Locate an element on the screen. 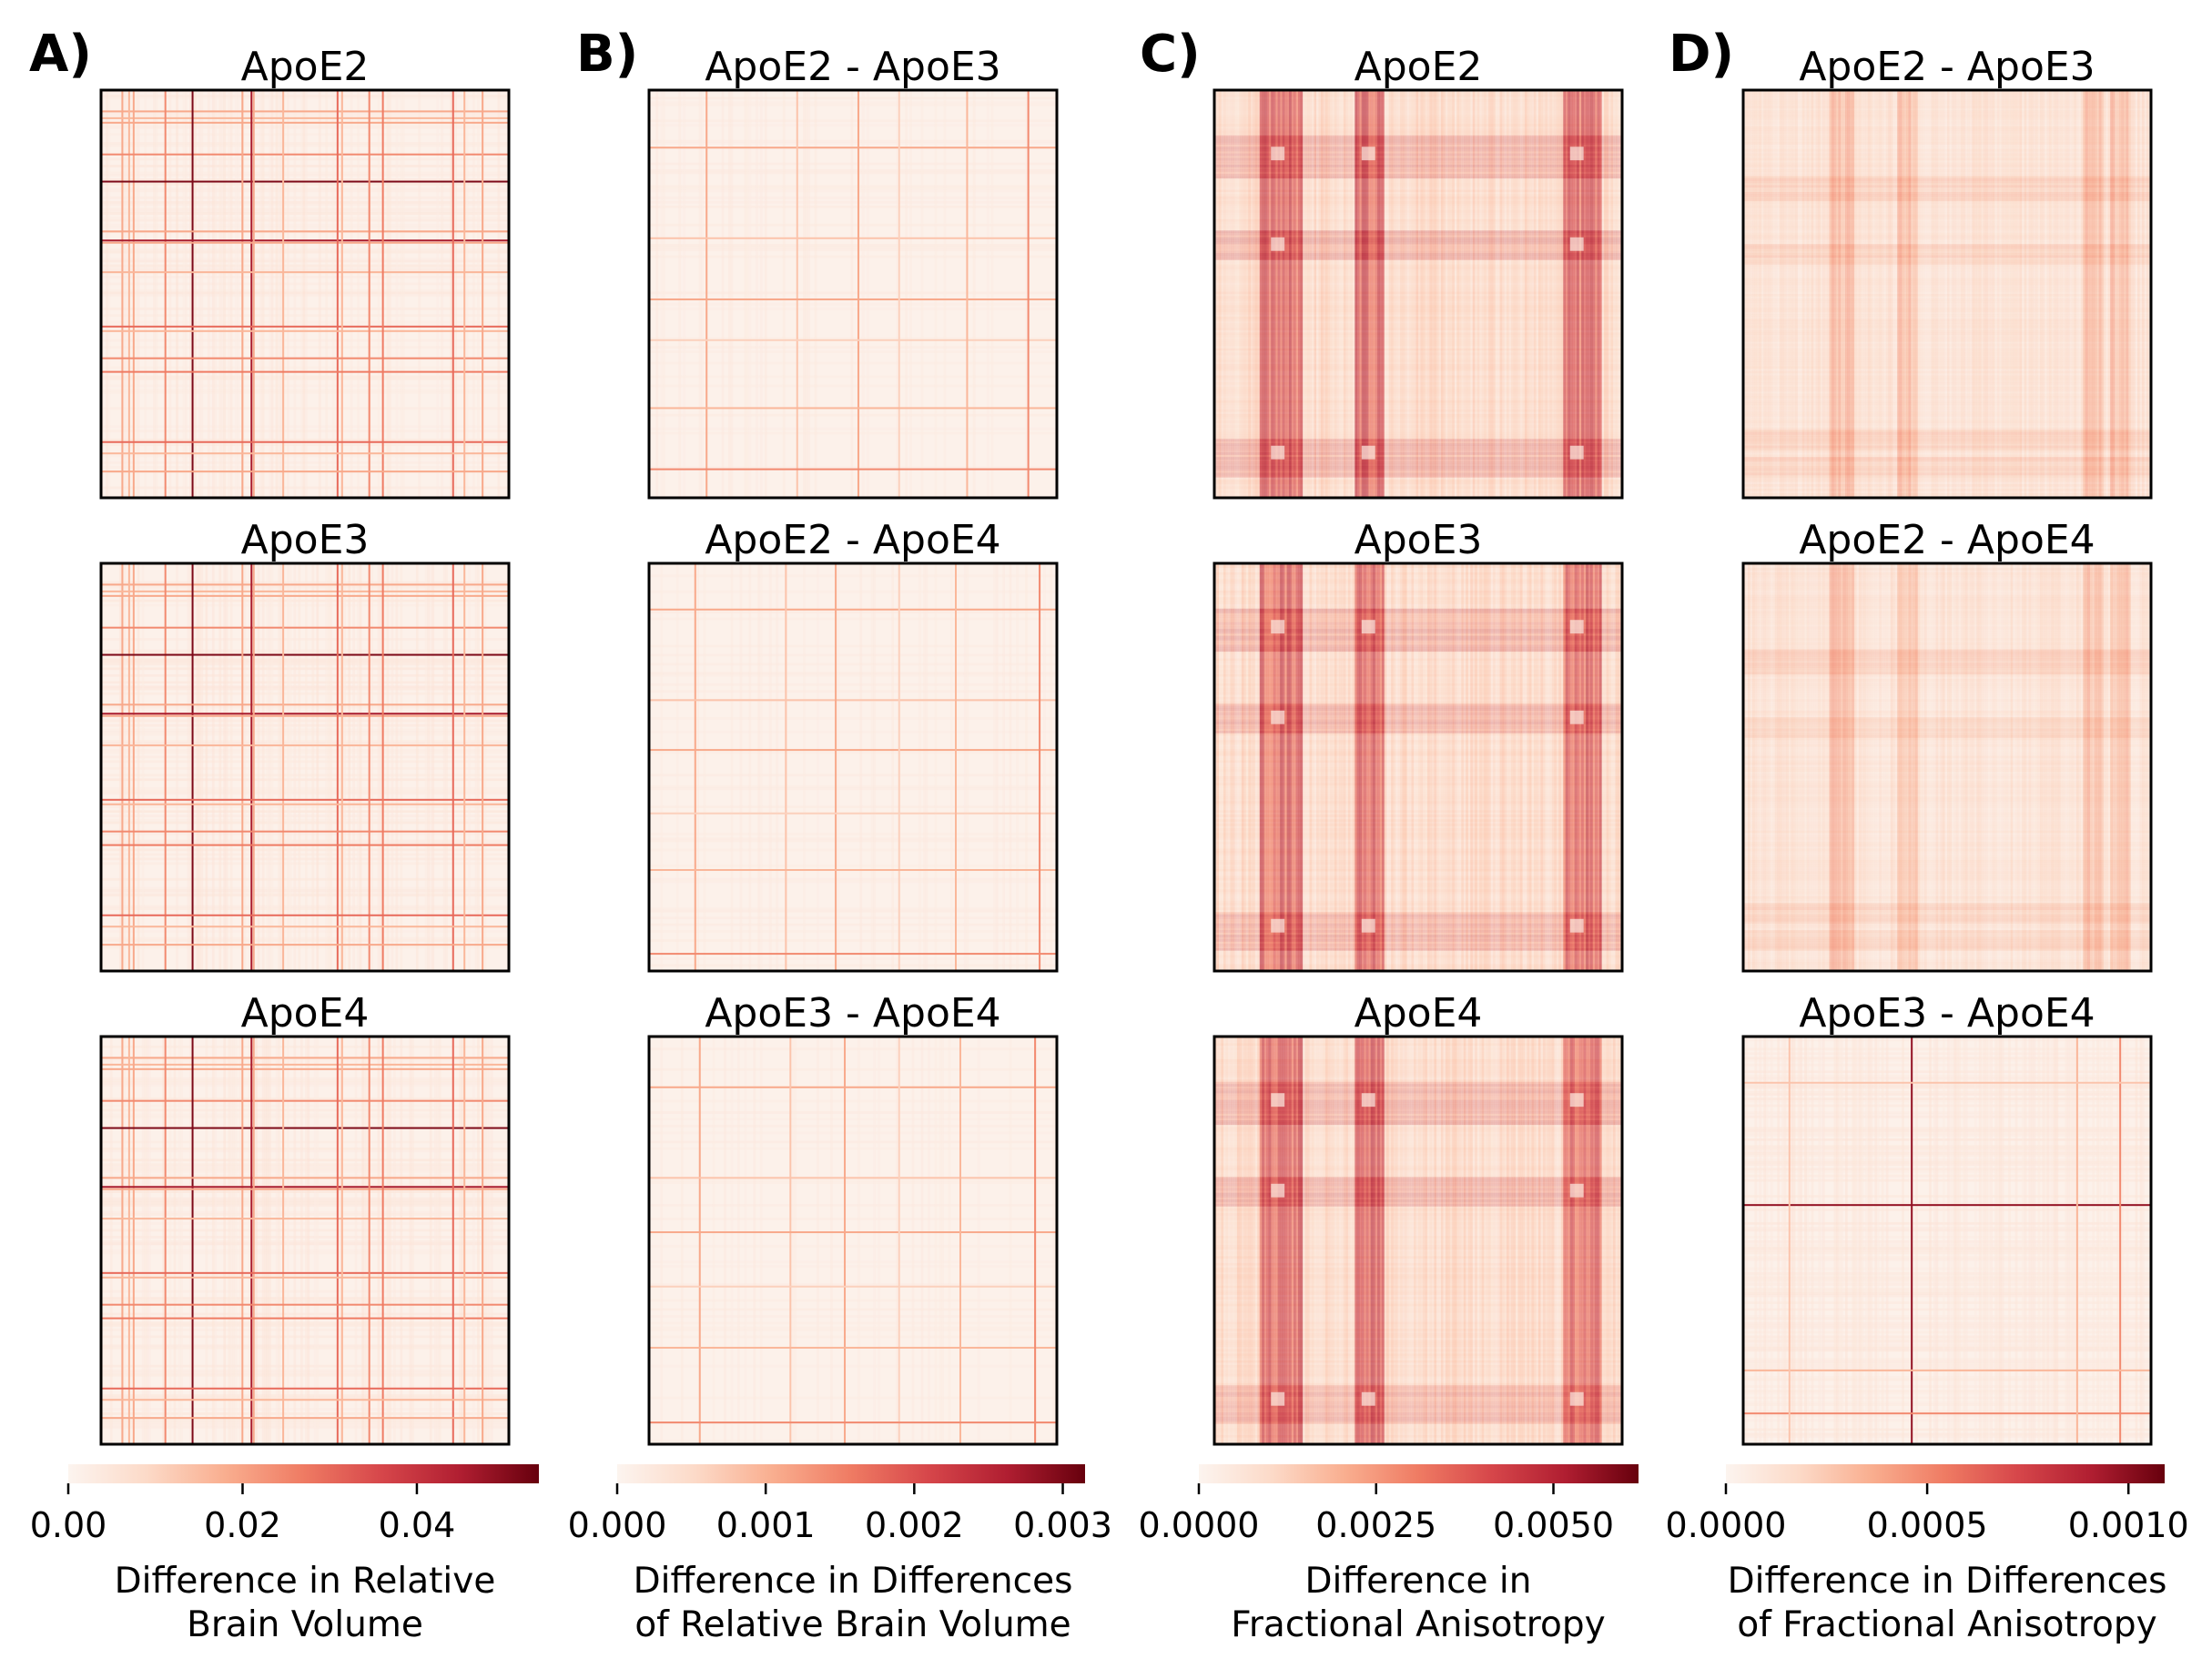 This screenshot has height=1669, width=2212. subplot-title: ApoE3 - ApoE4 is located at coordinates (852, 1013).